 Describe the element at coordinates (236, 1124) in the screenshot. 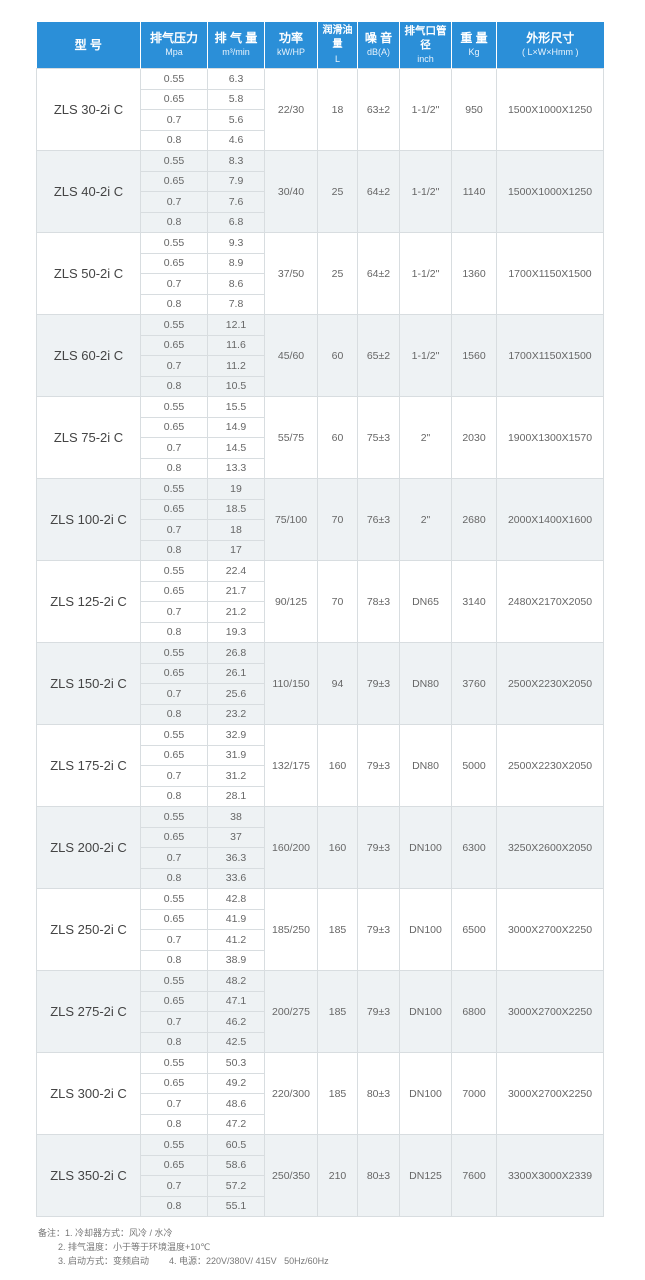

I see `flow-cell: 47.2` at that location.